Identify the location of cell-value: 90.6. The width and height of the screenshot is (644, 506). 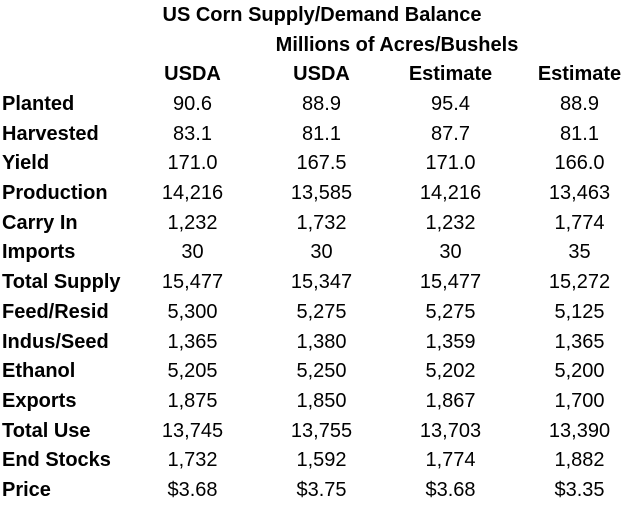
(192, 104).